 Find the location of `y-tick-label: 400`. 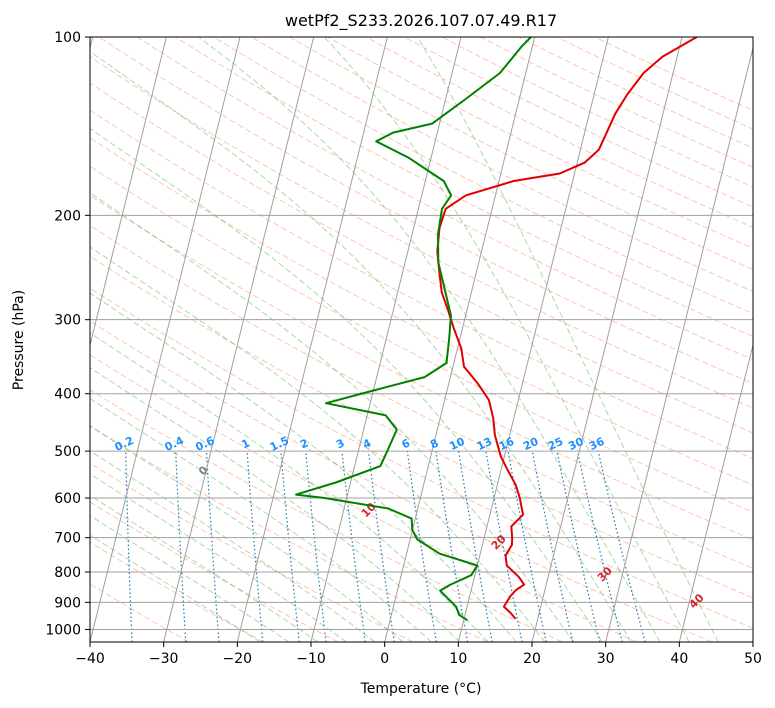

y-tick-label: 400 is located at coordinates (67, 395).